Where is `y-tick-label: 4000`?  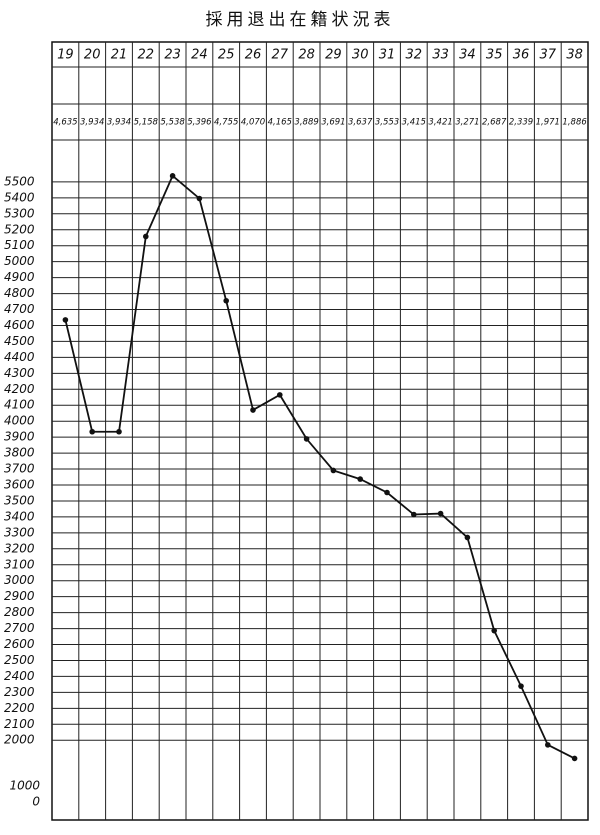
y-tick-label: 4000 is located at coordinates (19, 421).